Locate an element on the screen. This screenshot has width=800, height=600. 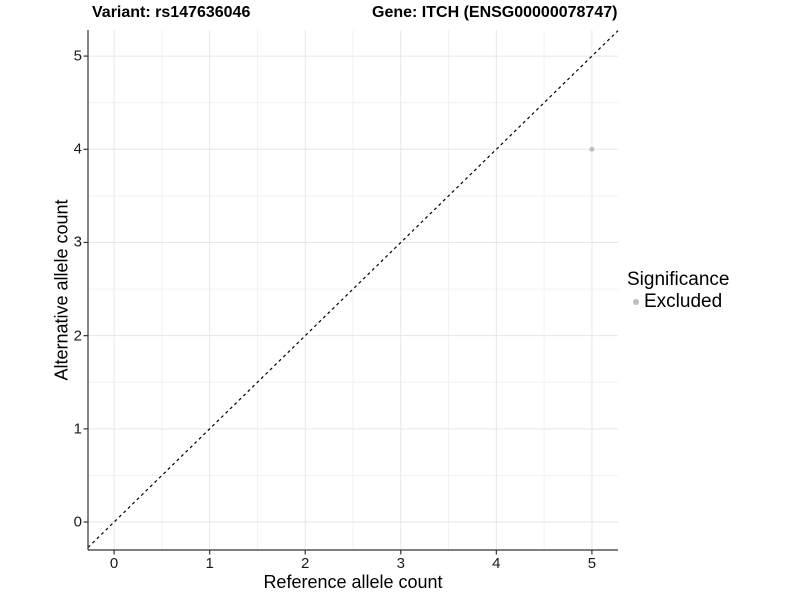
y-tick-label: 0 is located at coordinates (77, 522).